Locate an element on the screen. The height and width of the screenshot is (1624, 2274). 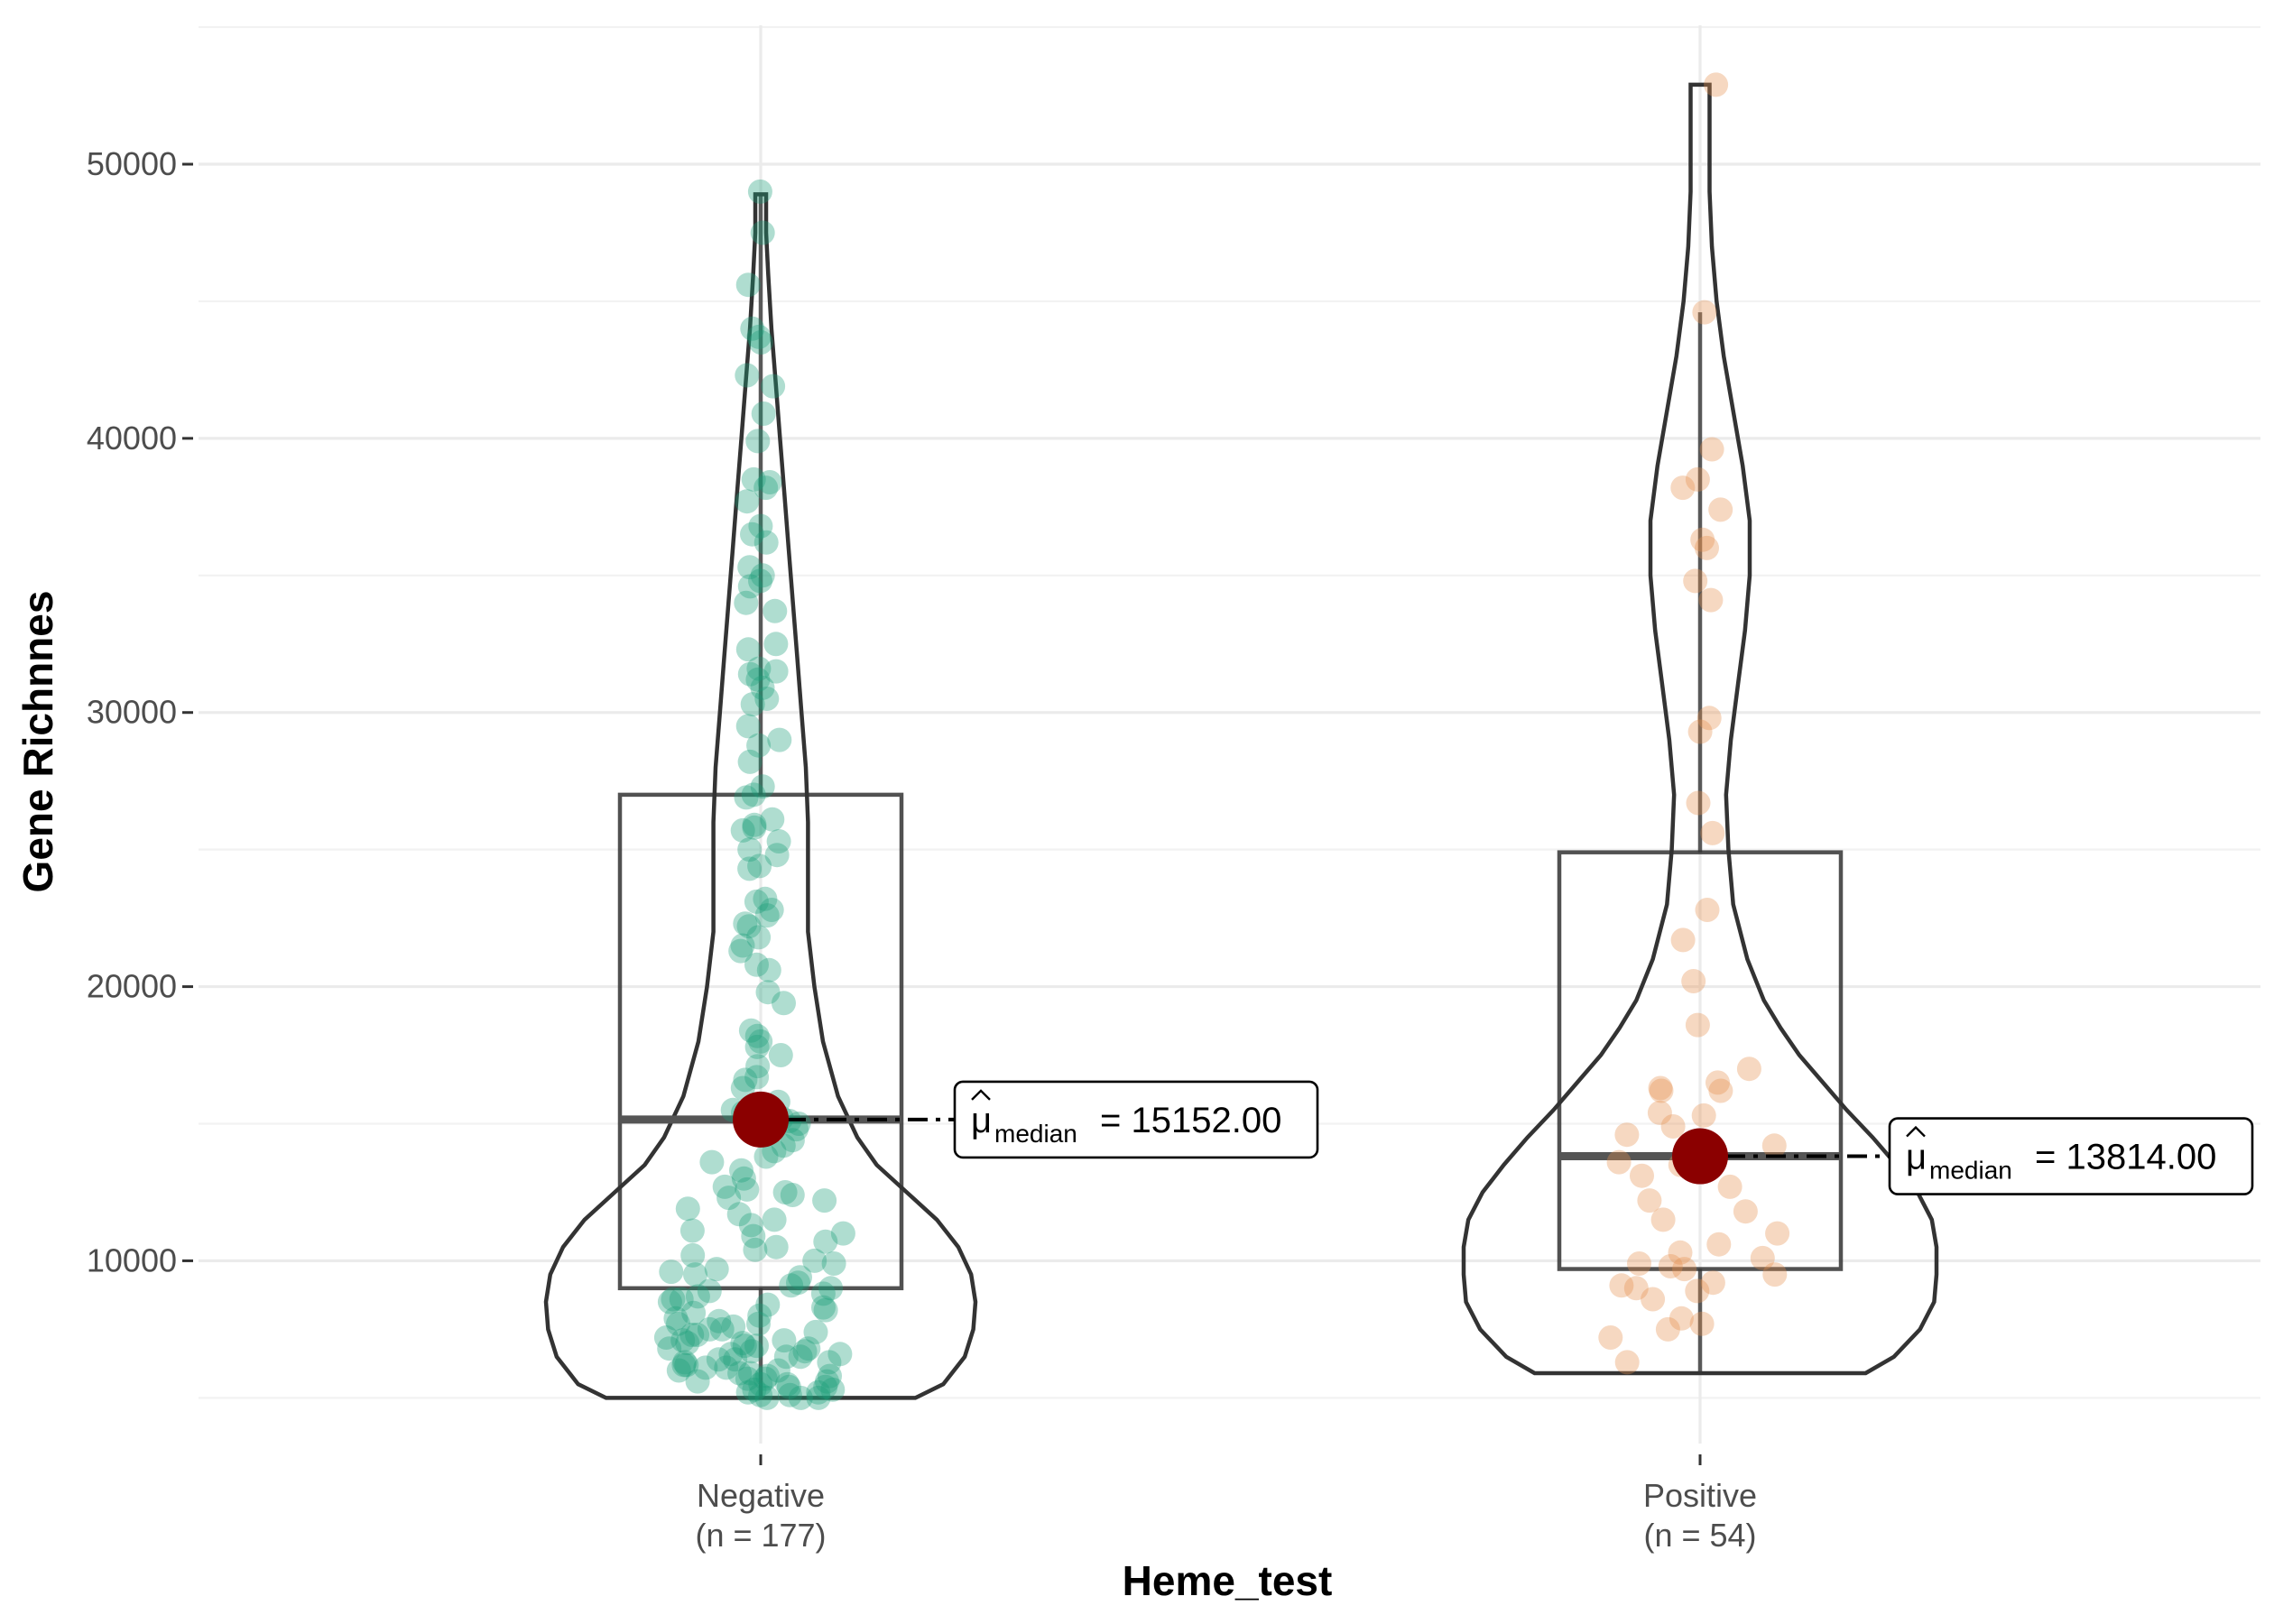
median-label-mu: μ is located at coordinates (1917, 1158).